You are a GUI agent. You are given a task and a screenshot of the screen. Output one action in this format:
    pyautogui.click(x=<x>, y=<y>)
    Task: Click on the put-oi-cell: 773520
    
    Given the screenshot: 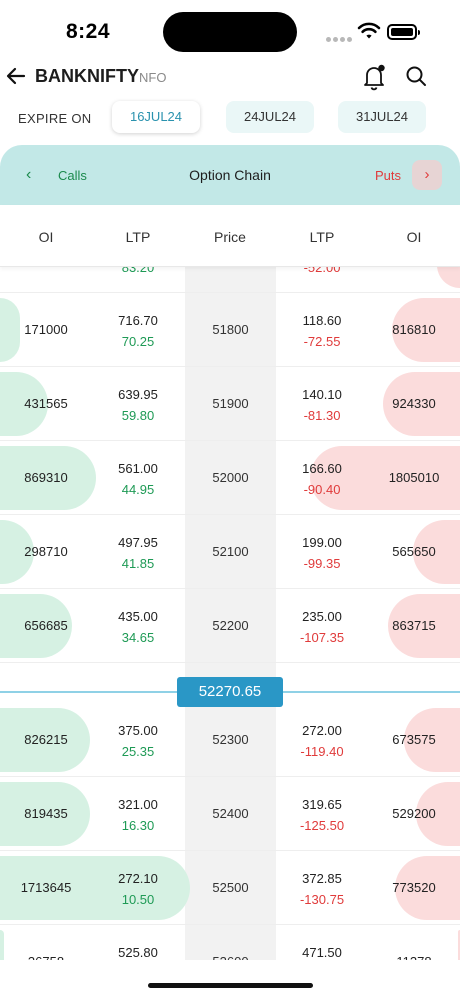 What is the action you would take?
    pyautogui.click(x=414, y=887)
    